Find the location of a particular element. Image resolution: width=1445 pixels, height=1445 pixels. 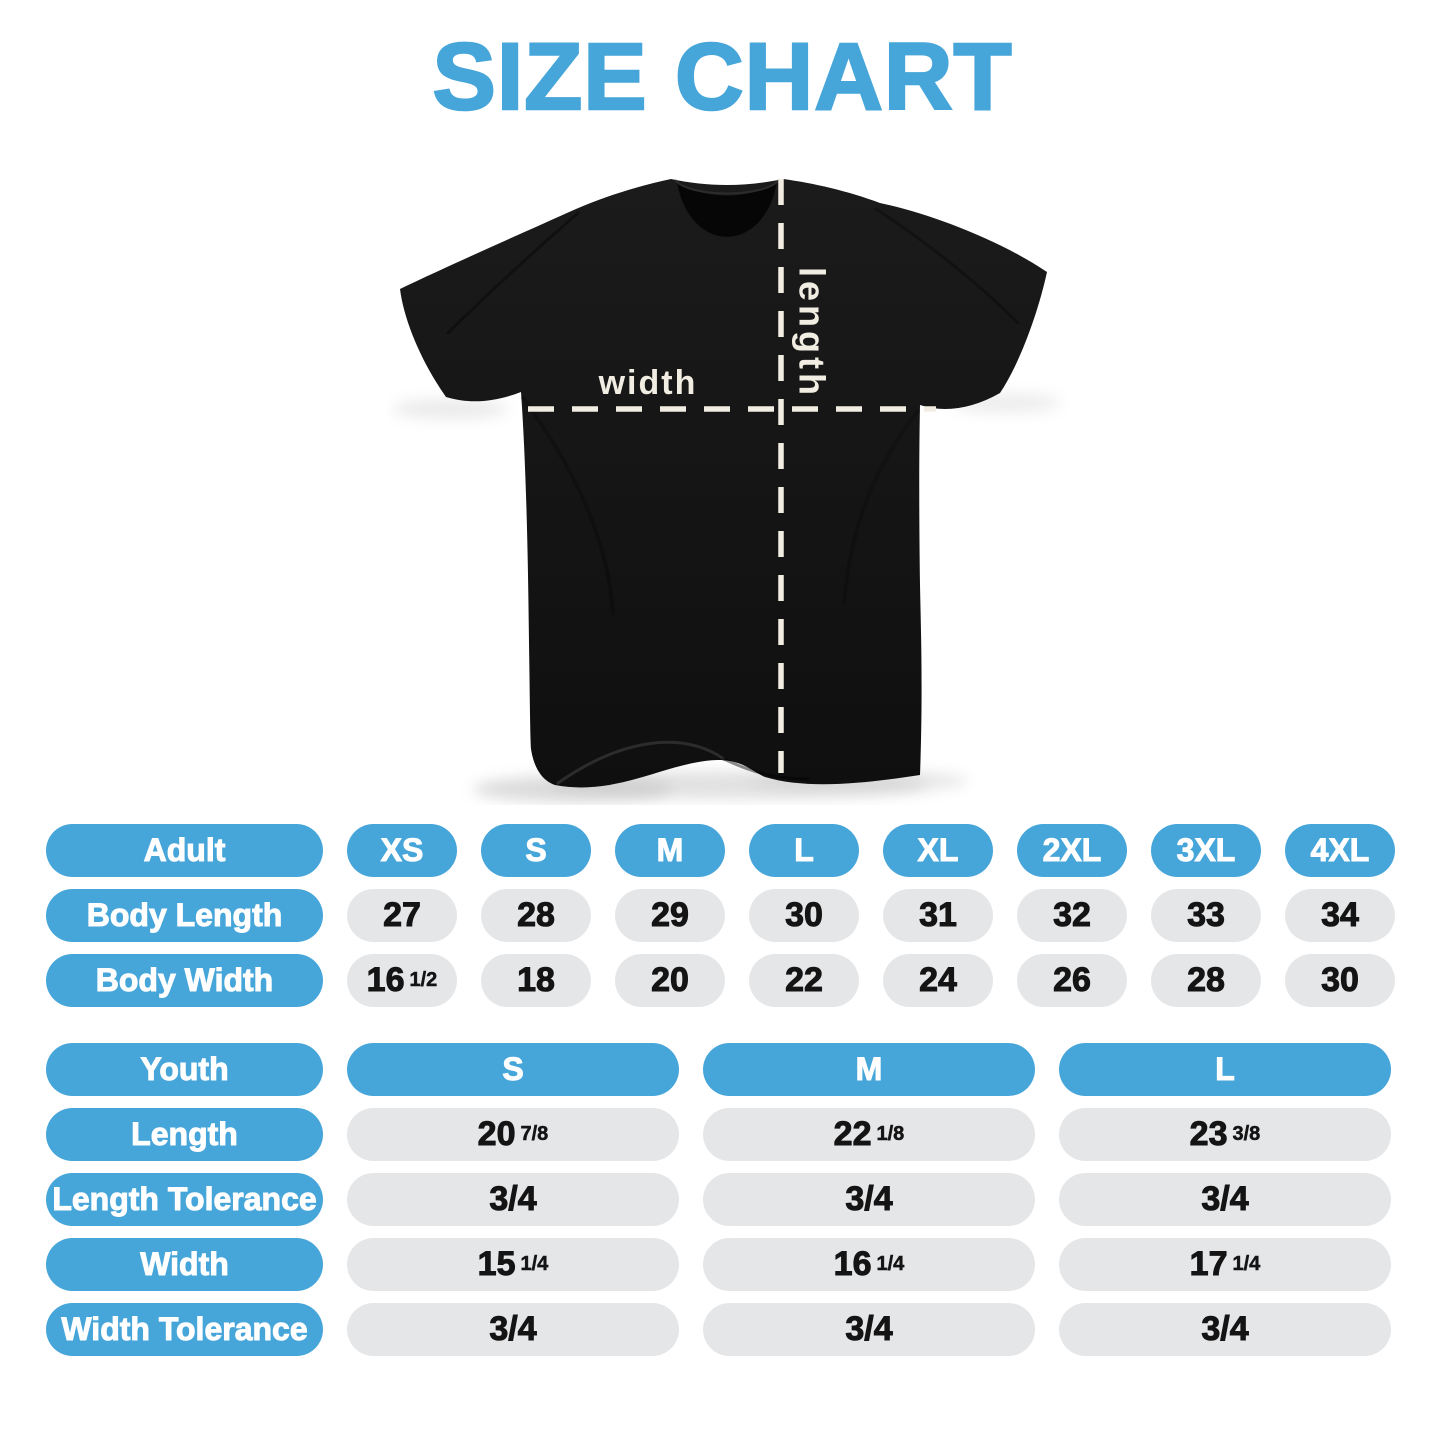

size-value-cell: 16 1/2 is located at coordinates (402, 980).